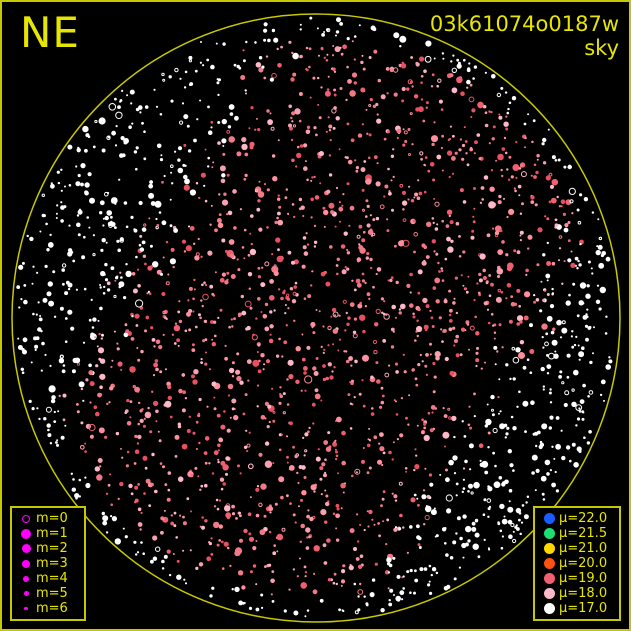 Image resolution: width=631 pixels, height=631 pixels. Describe the element at coordinates (52, 608) in the screenshot. I see `magnitude-label: m=6` at that location.